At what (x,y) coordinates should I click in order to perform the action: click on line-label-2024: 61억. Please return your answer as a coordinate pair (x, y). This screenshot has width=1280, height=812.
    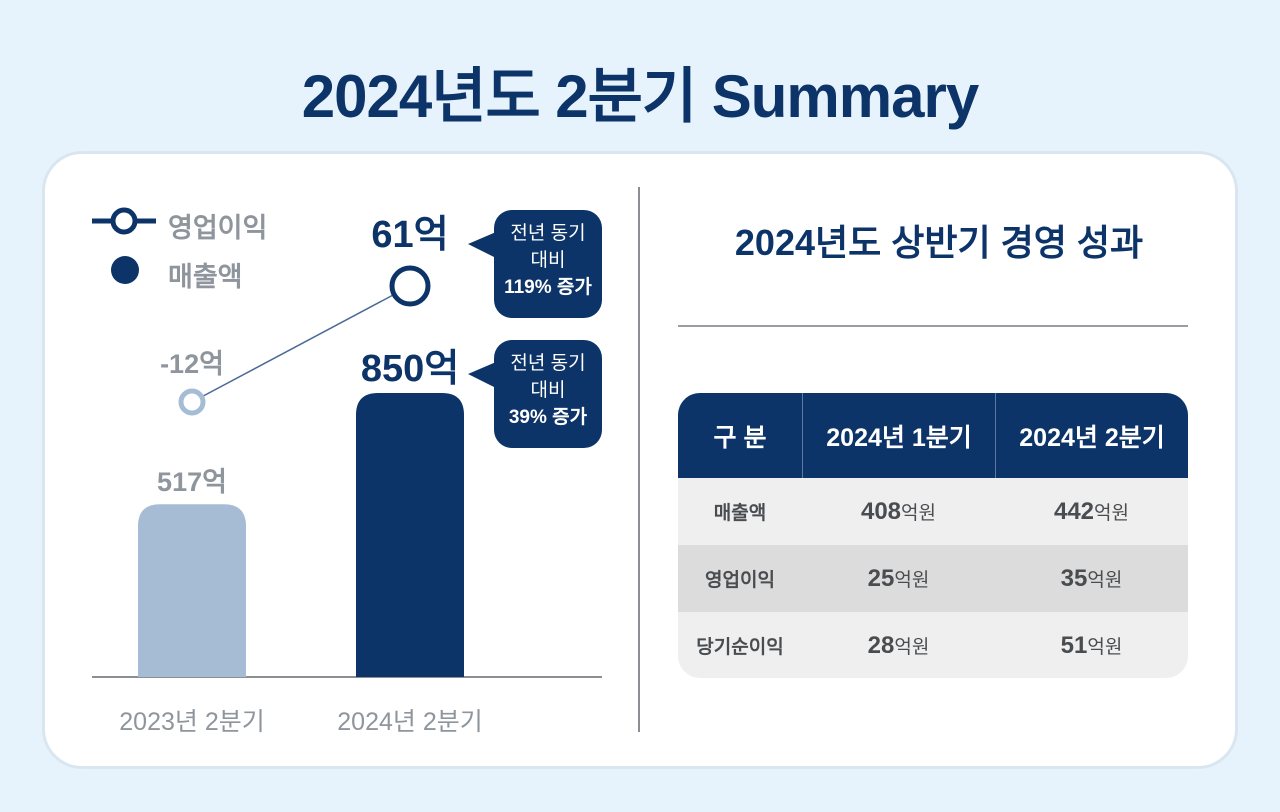
    Looking at the image, I should click on (410, 235).